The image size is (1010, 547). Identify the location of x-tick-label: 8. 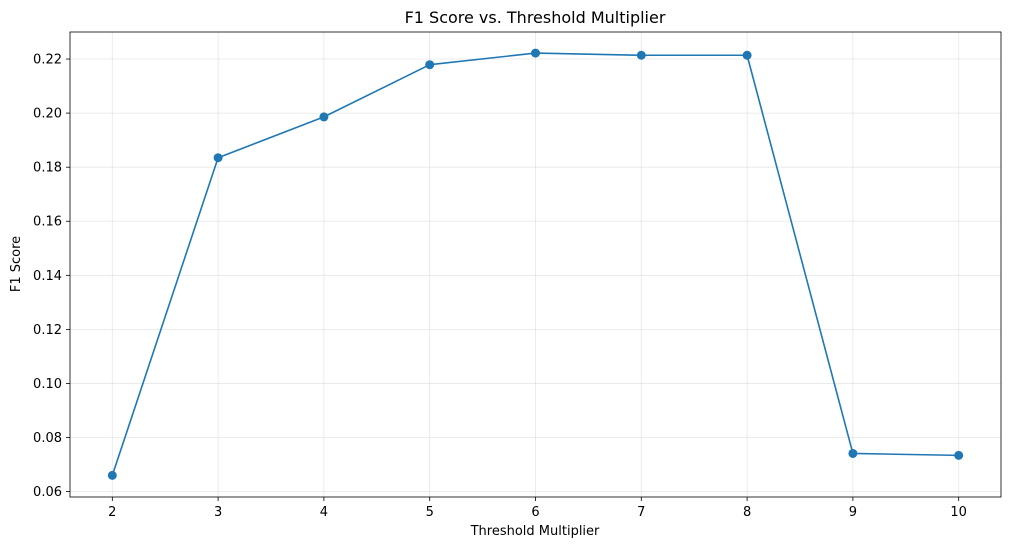
(747, 512).